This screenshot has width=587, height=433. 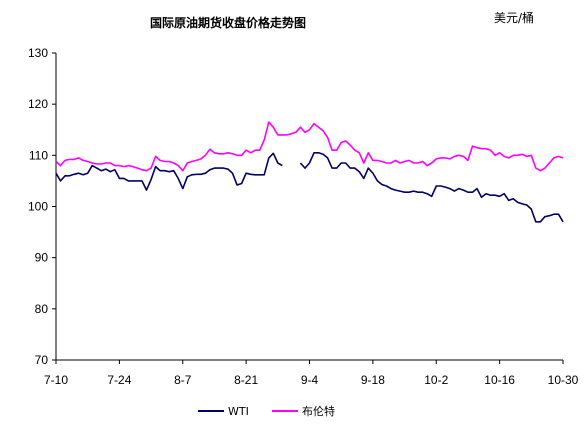 What do you see at coordinates (42, 258) in the screenshot?
I see `y-tick-label: 90` at bounding box center [42, 258].